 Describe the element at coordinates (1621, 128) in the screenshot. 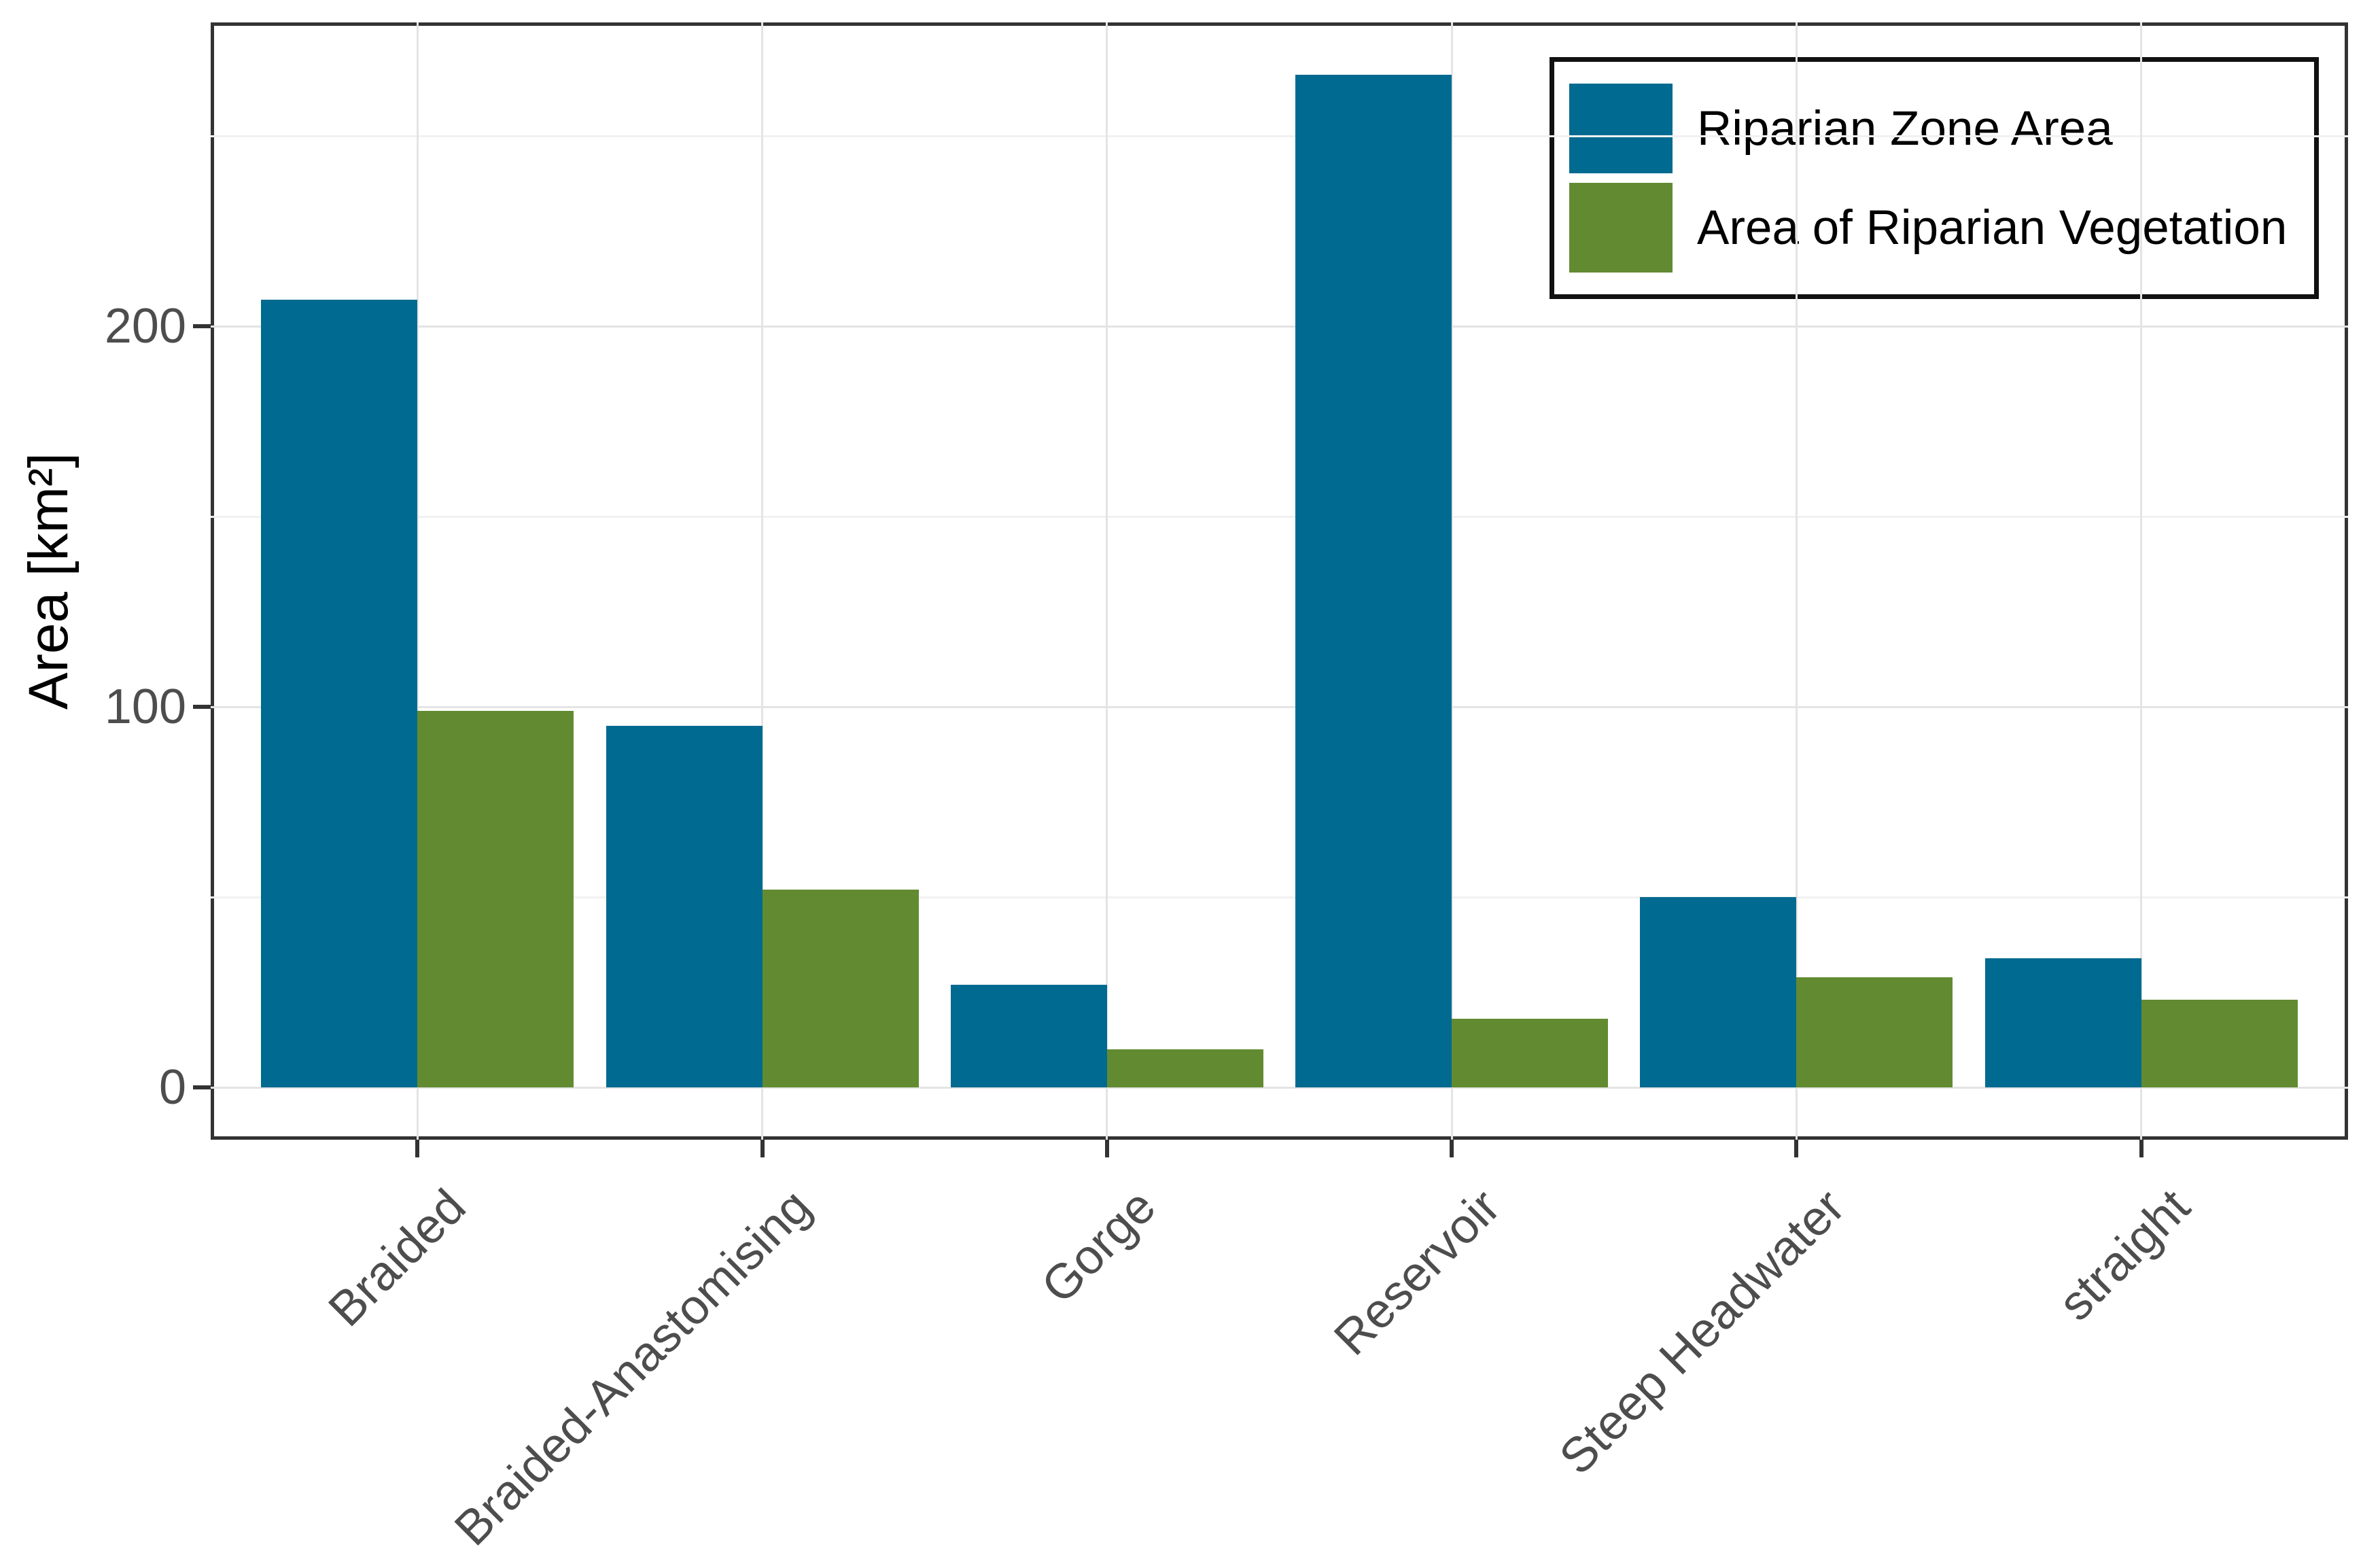

I see `legend-swatch-riparian-zone-area` at that location.